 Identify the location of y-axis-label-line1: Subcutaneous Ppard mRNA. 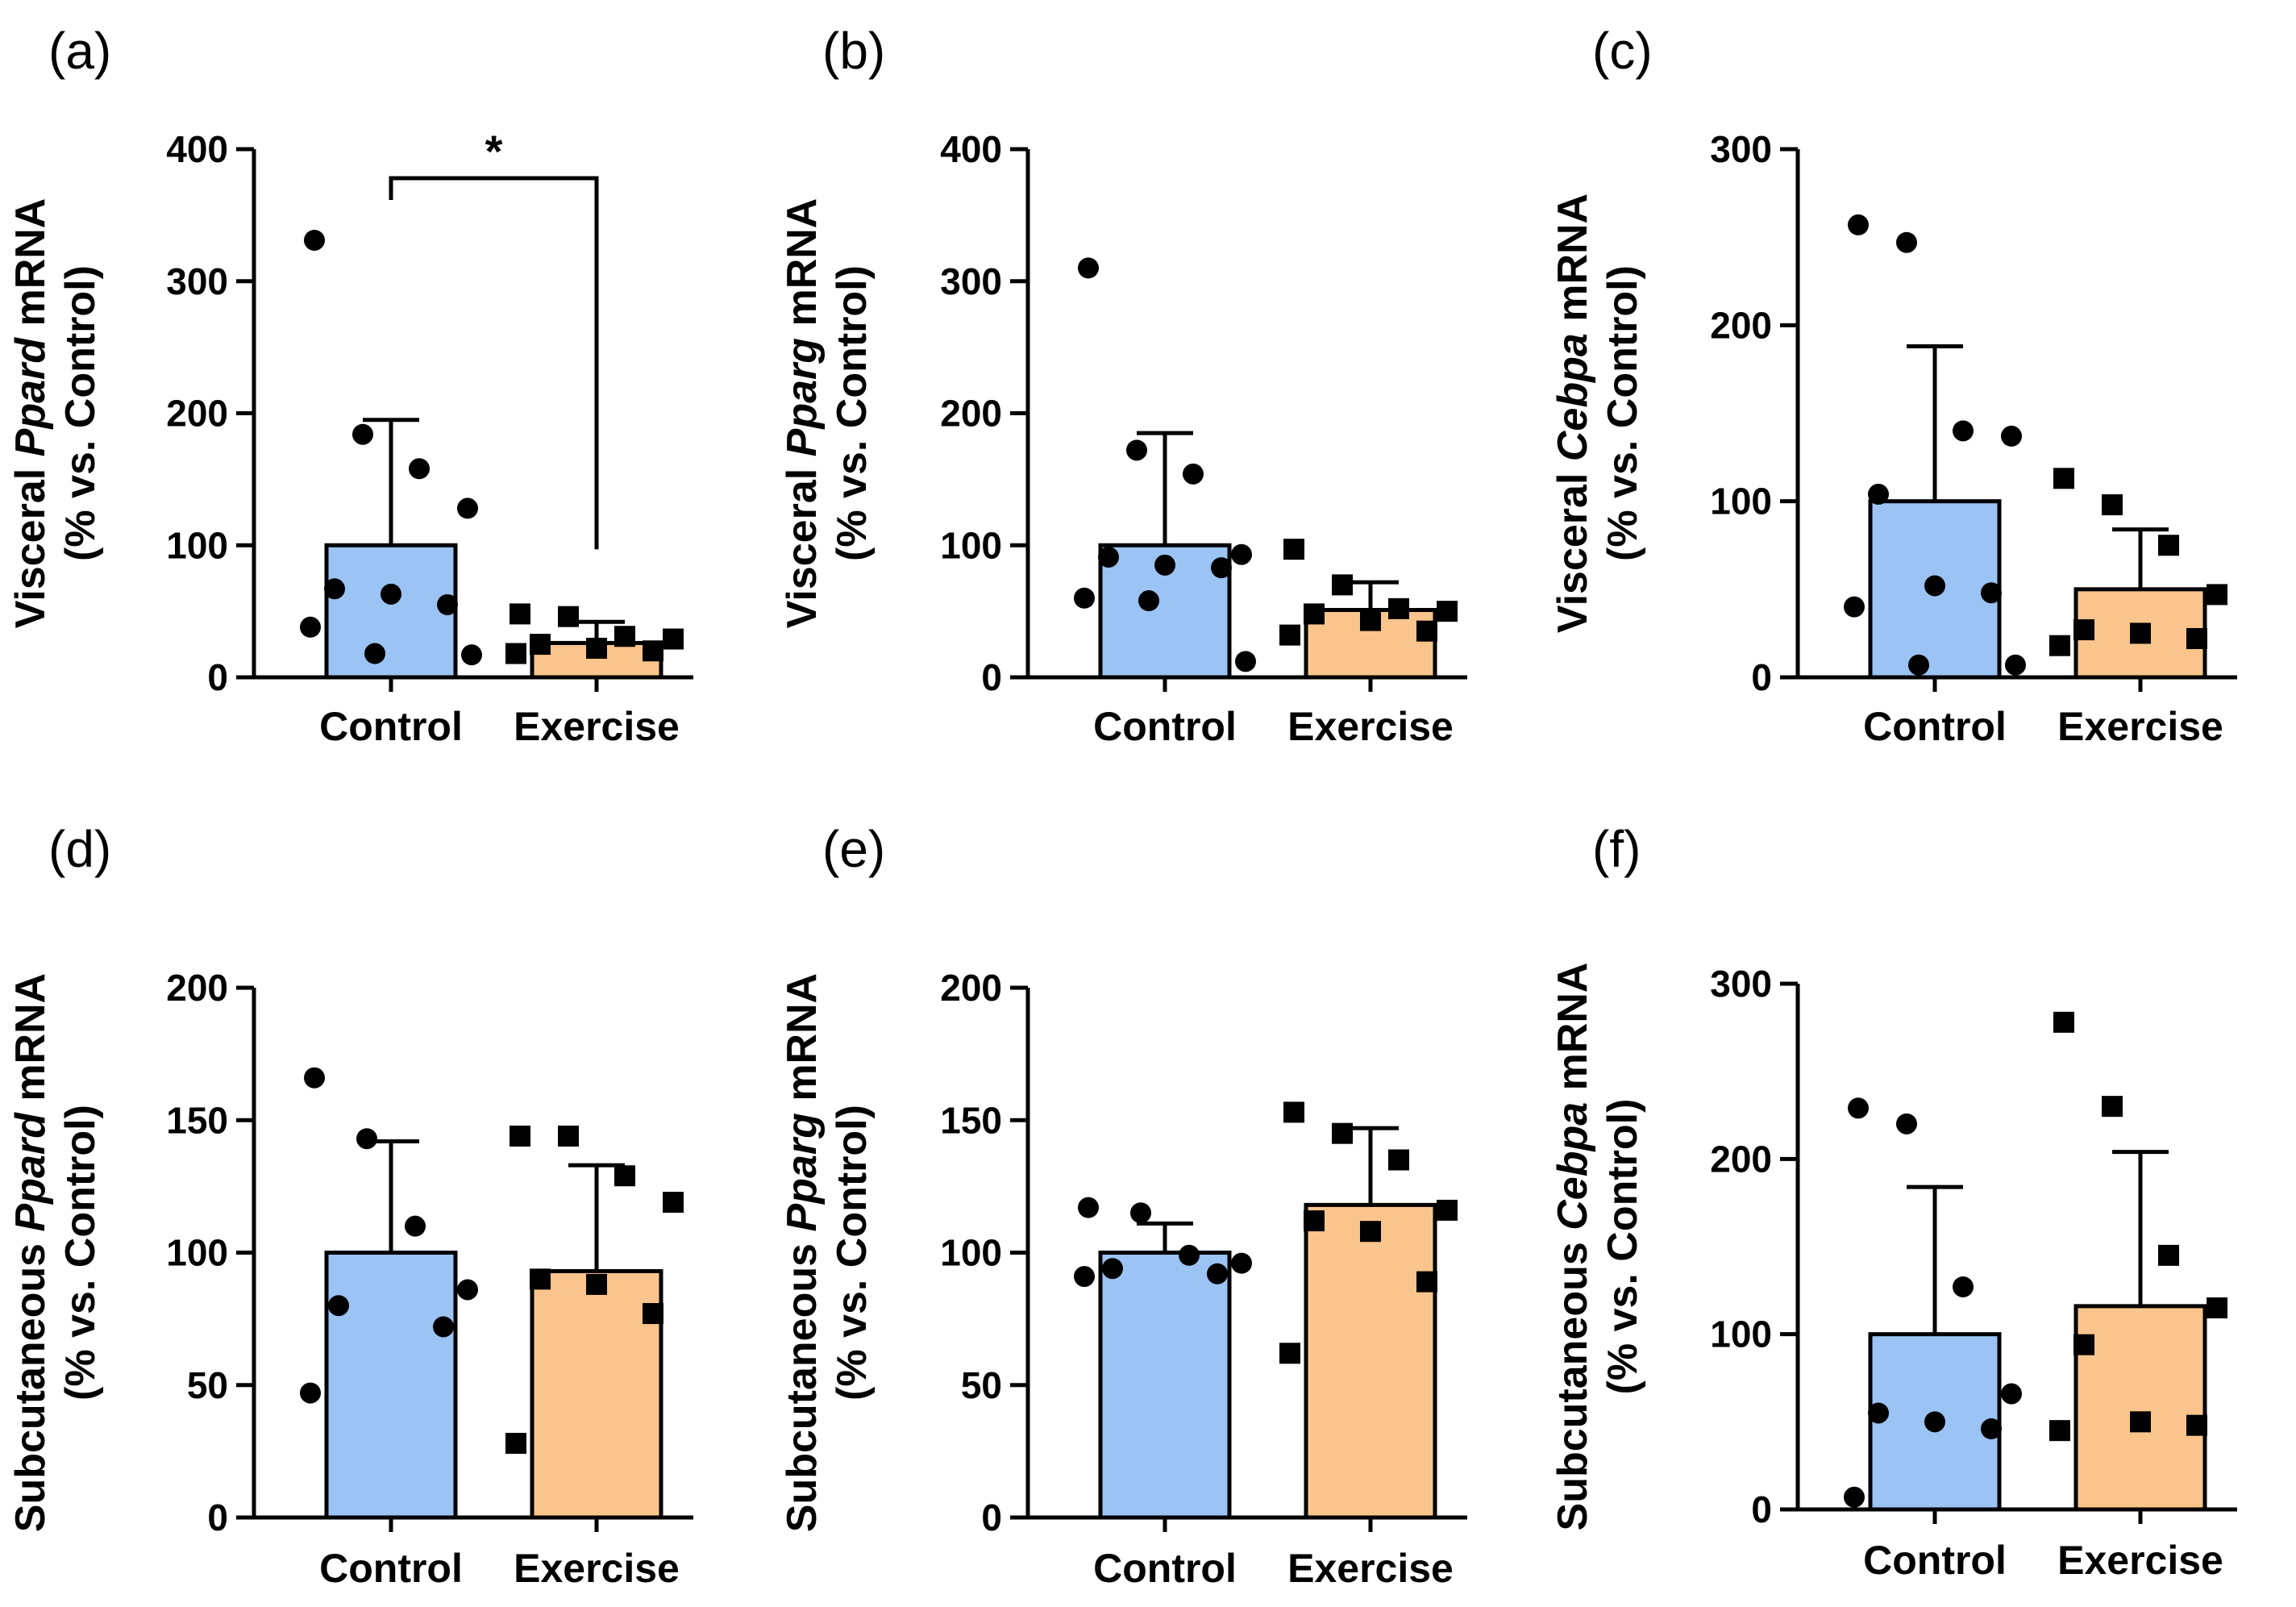
(30, 1253).